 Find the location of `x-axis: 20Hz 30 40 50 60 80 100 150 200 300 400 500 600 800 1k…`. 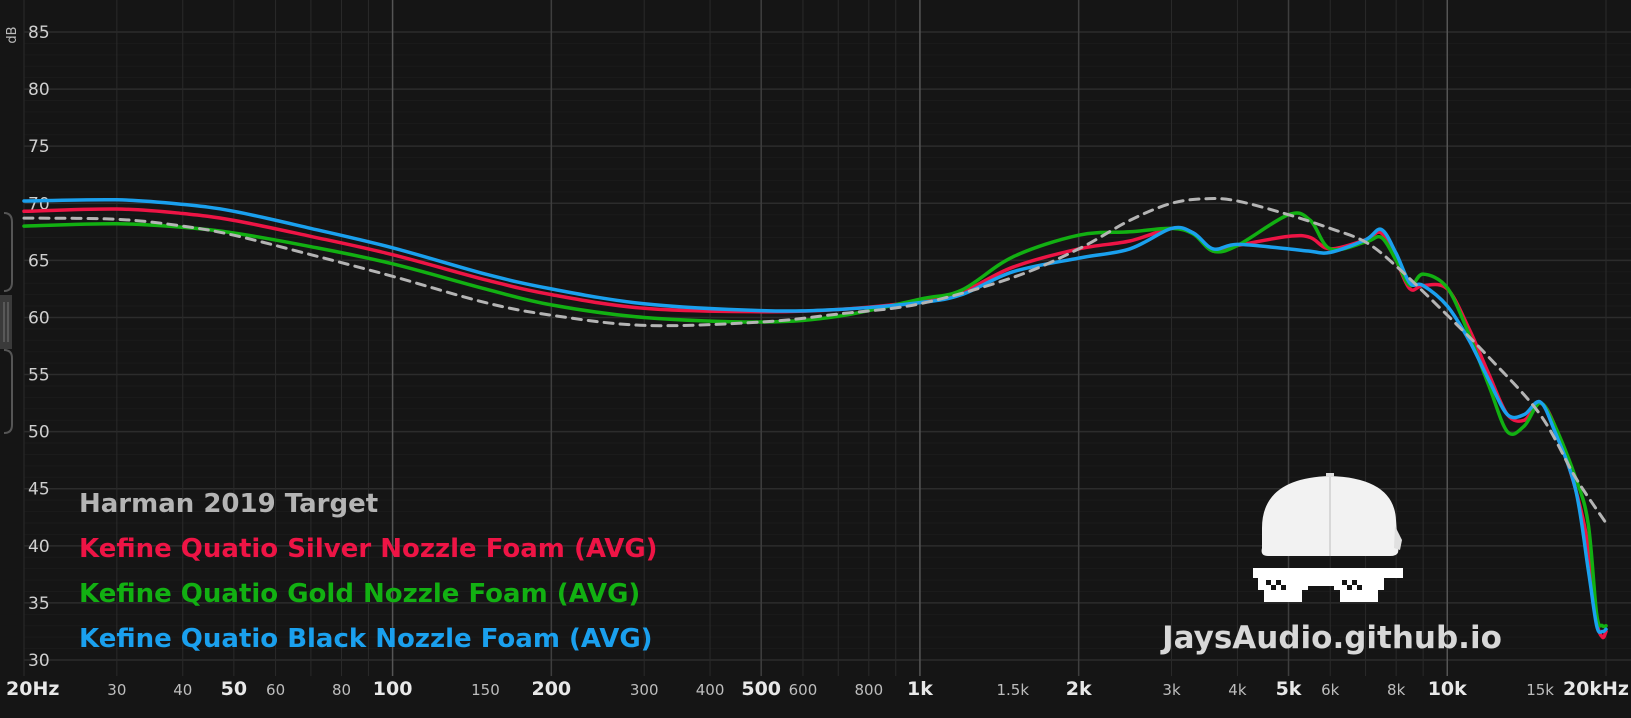

x-axis: 20Hz 30 40 50 60 80 100 150 200 300 400 500 600 800 1k… is located at coordinates (817, 689).